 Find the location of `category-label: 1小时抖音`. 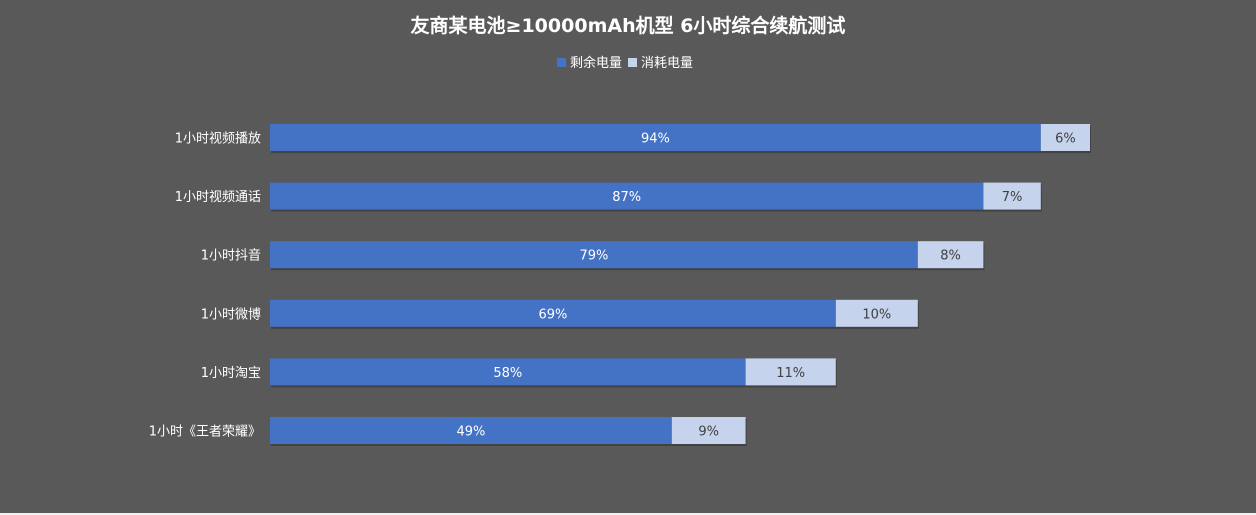

category-label: 1小时抖音 is located at coordinates (231, 256).